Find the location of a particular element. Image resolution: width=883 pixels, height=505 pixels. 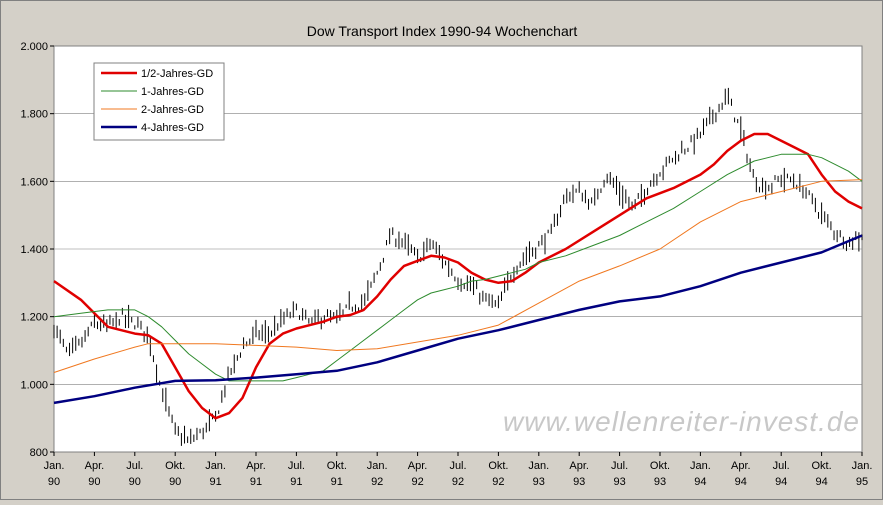

x-tick-label-year: 95 is located at coordinates (862, 482).